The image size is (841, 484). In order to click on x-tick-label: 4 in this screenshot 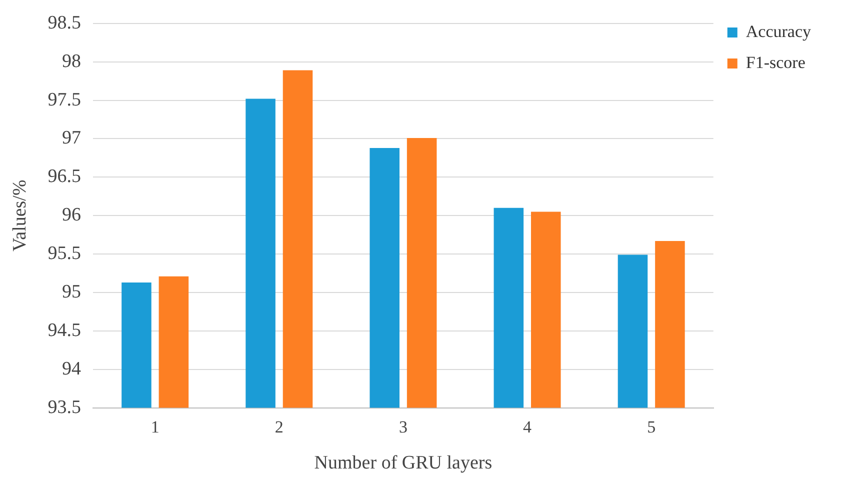, I will do `click(527, 426)`.